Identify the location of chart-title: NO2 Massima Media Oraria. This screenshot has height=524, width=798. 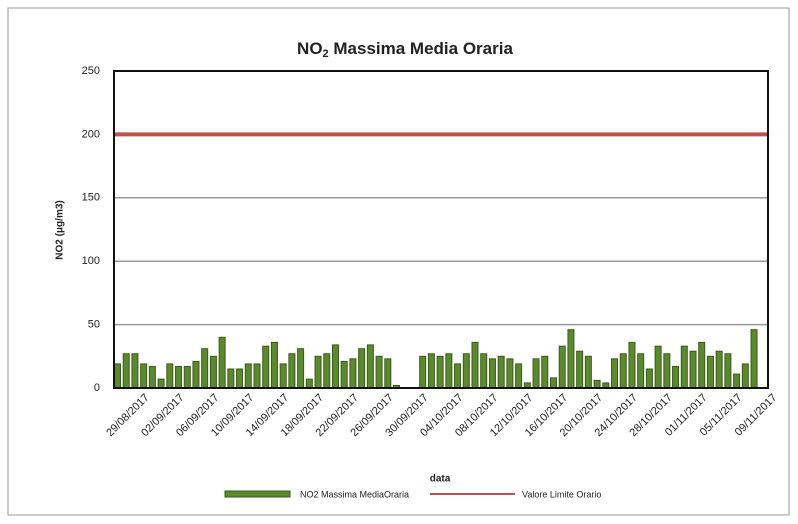
(405, 49).